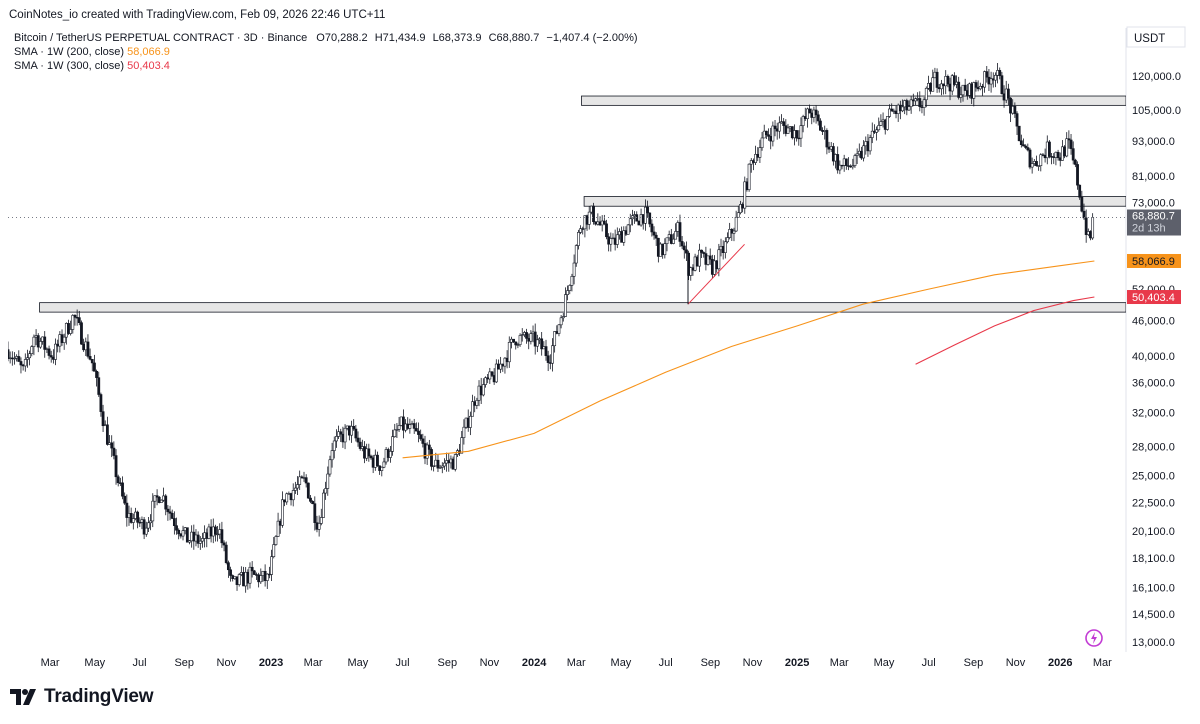 The width and height of the screenshot is (1200, 724). What do you see at coordinates (592, 38) in the screenshot?
I see `ohlc-change: −1,407.4 (−2.00%)` at bounding box center [592, 38].